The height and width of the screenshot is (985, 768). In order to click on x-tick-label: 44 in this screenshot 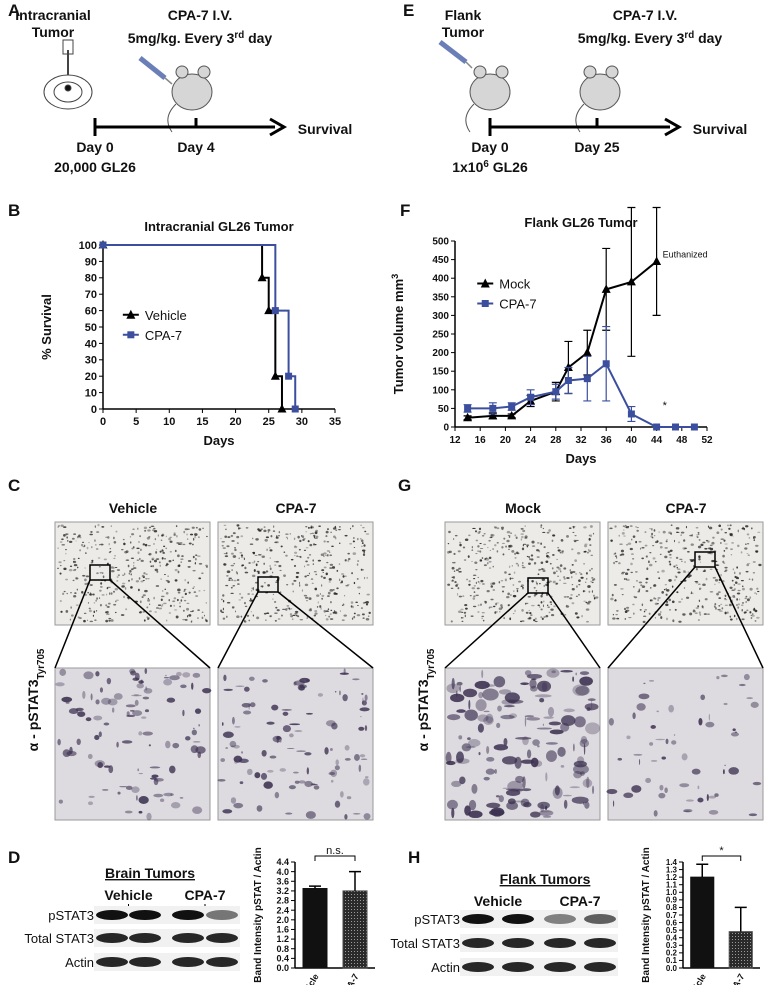, I will do `click(657, 440)`.